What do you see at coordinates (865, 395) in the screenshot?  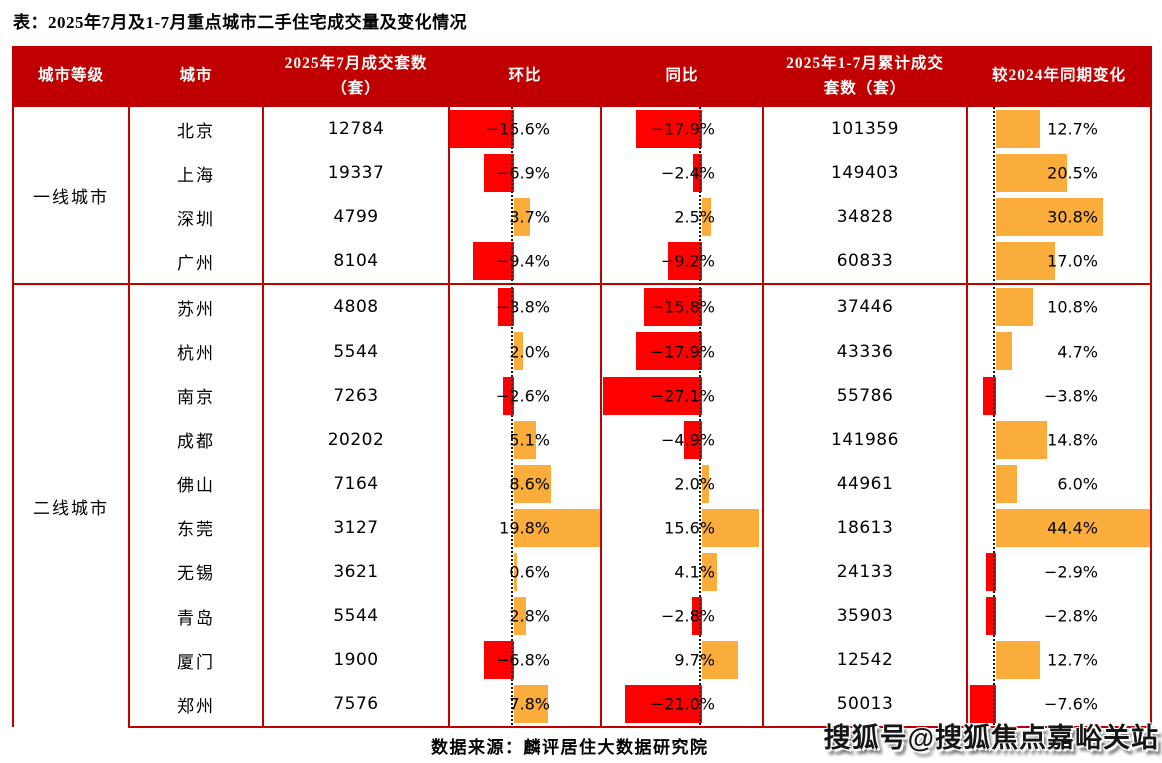 I see `cum-units-cell: 55786` at bounding box center [865, 395].